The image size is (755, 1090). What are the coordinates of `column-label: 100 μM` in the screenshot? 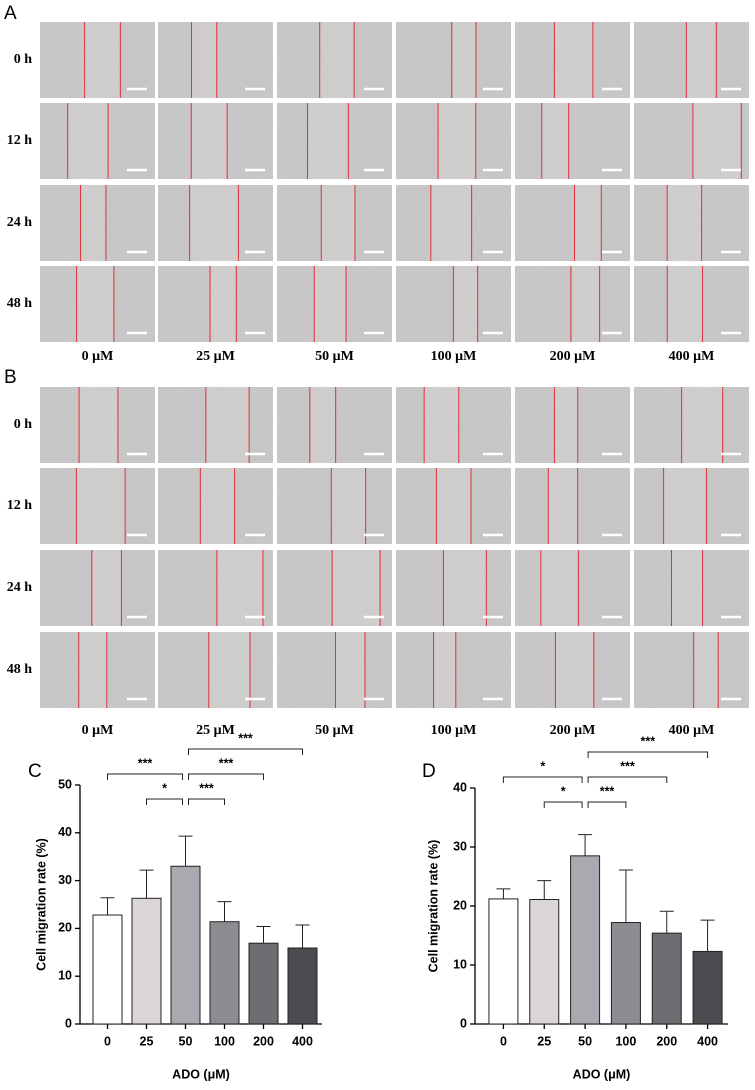 It's located at (454, 356).